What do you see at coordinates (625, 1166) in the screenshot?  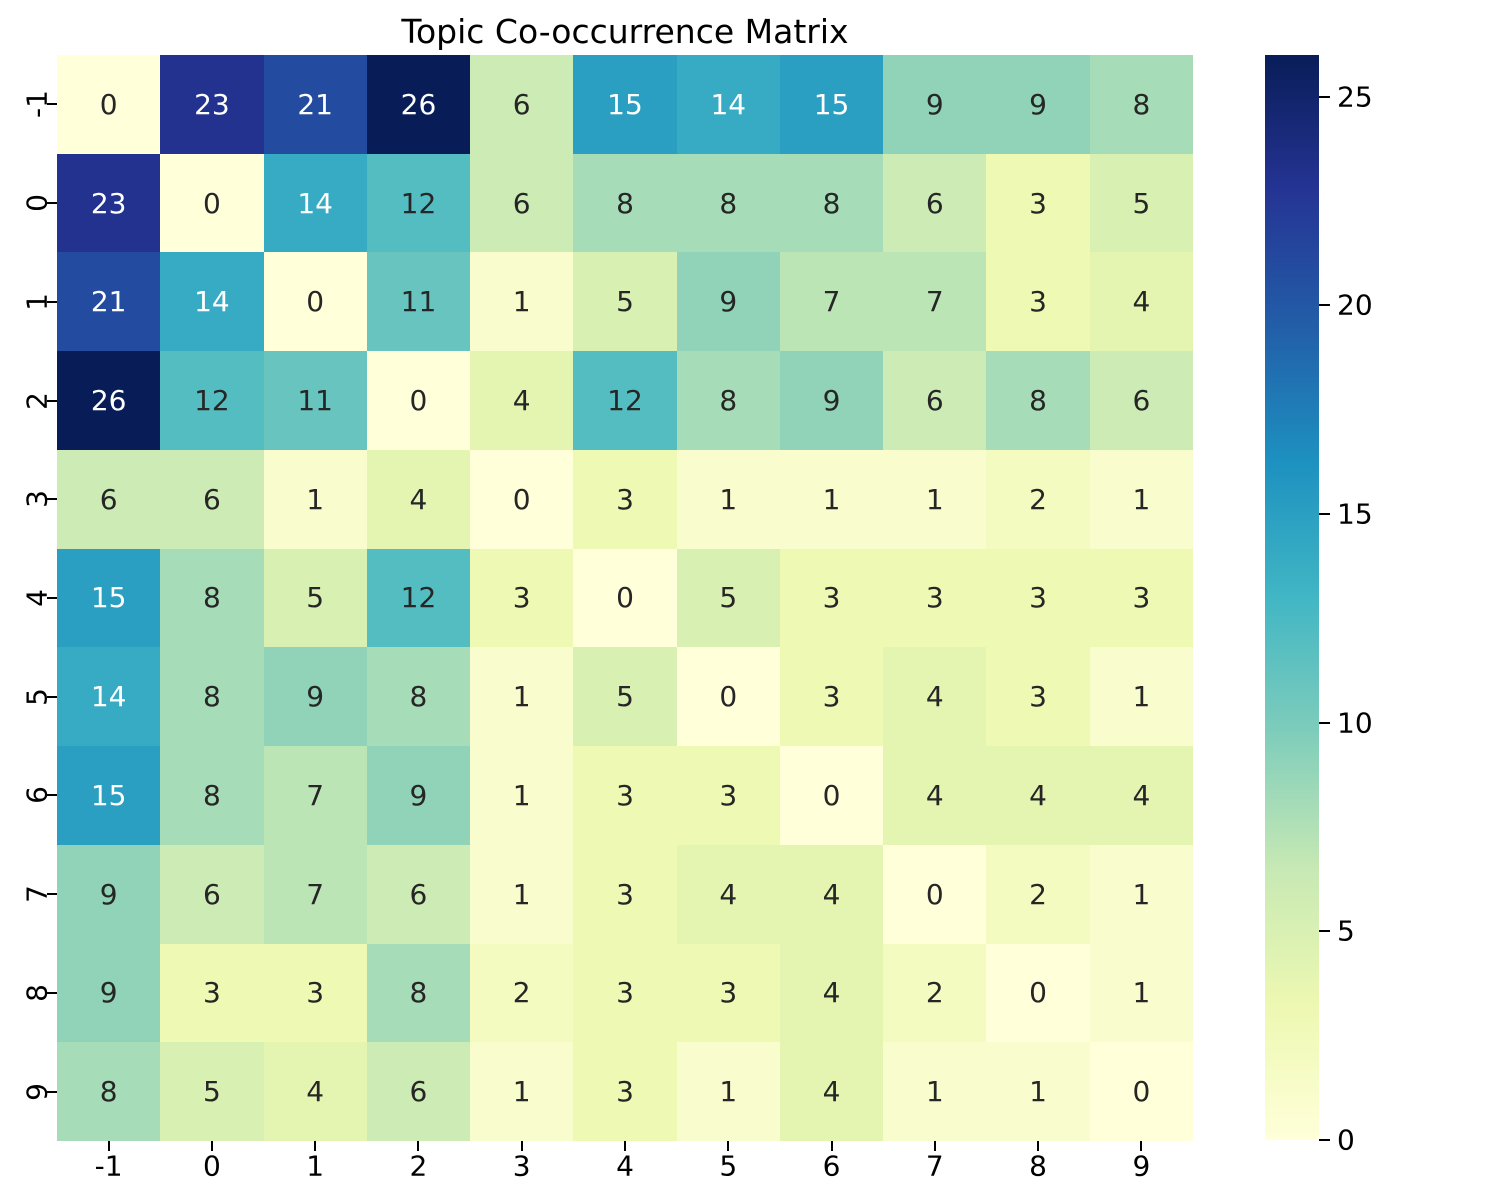 I see `x-tick-label: 4` at bounding box center [625, 1166].